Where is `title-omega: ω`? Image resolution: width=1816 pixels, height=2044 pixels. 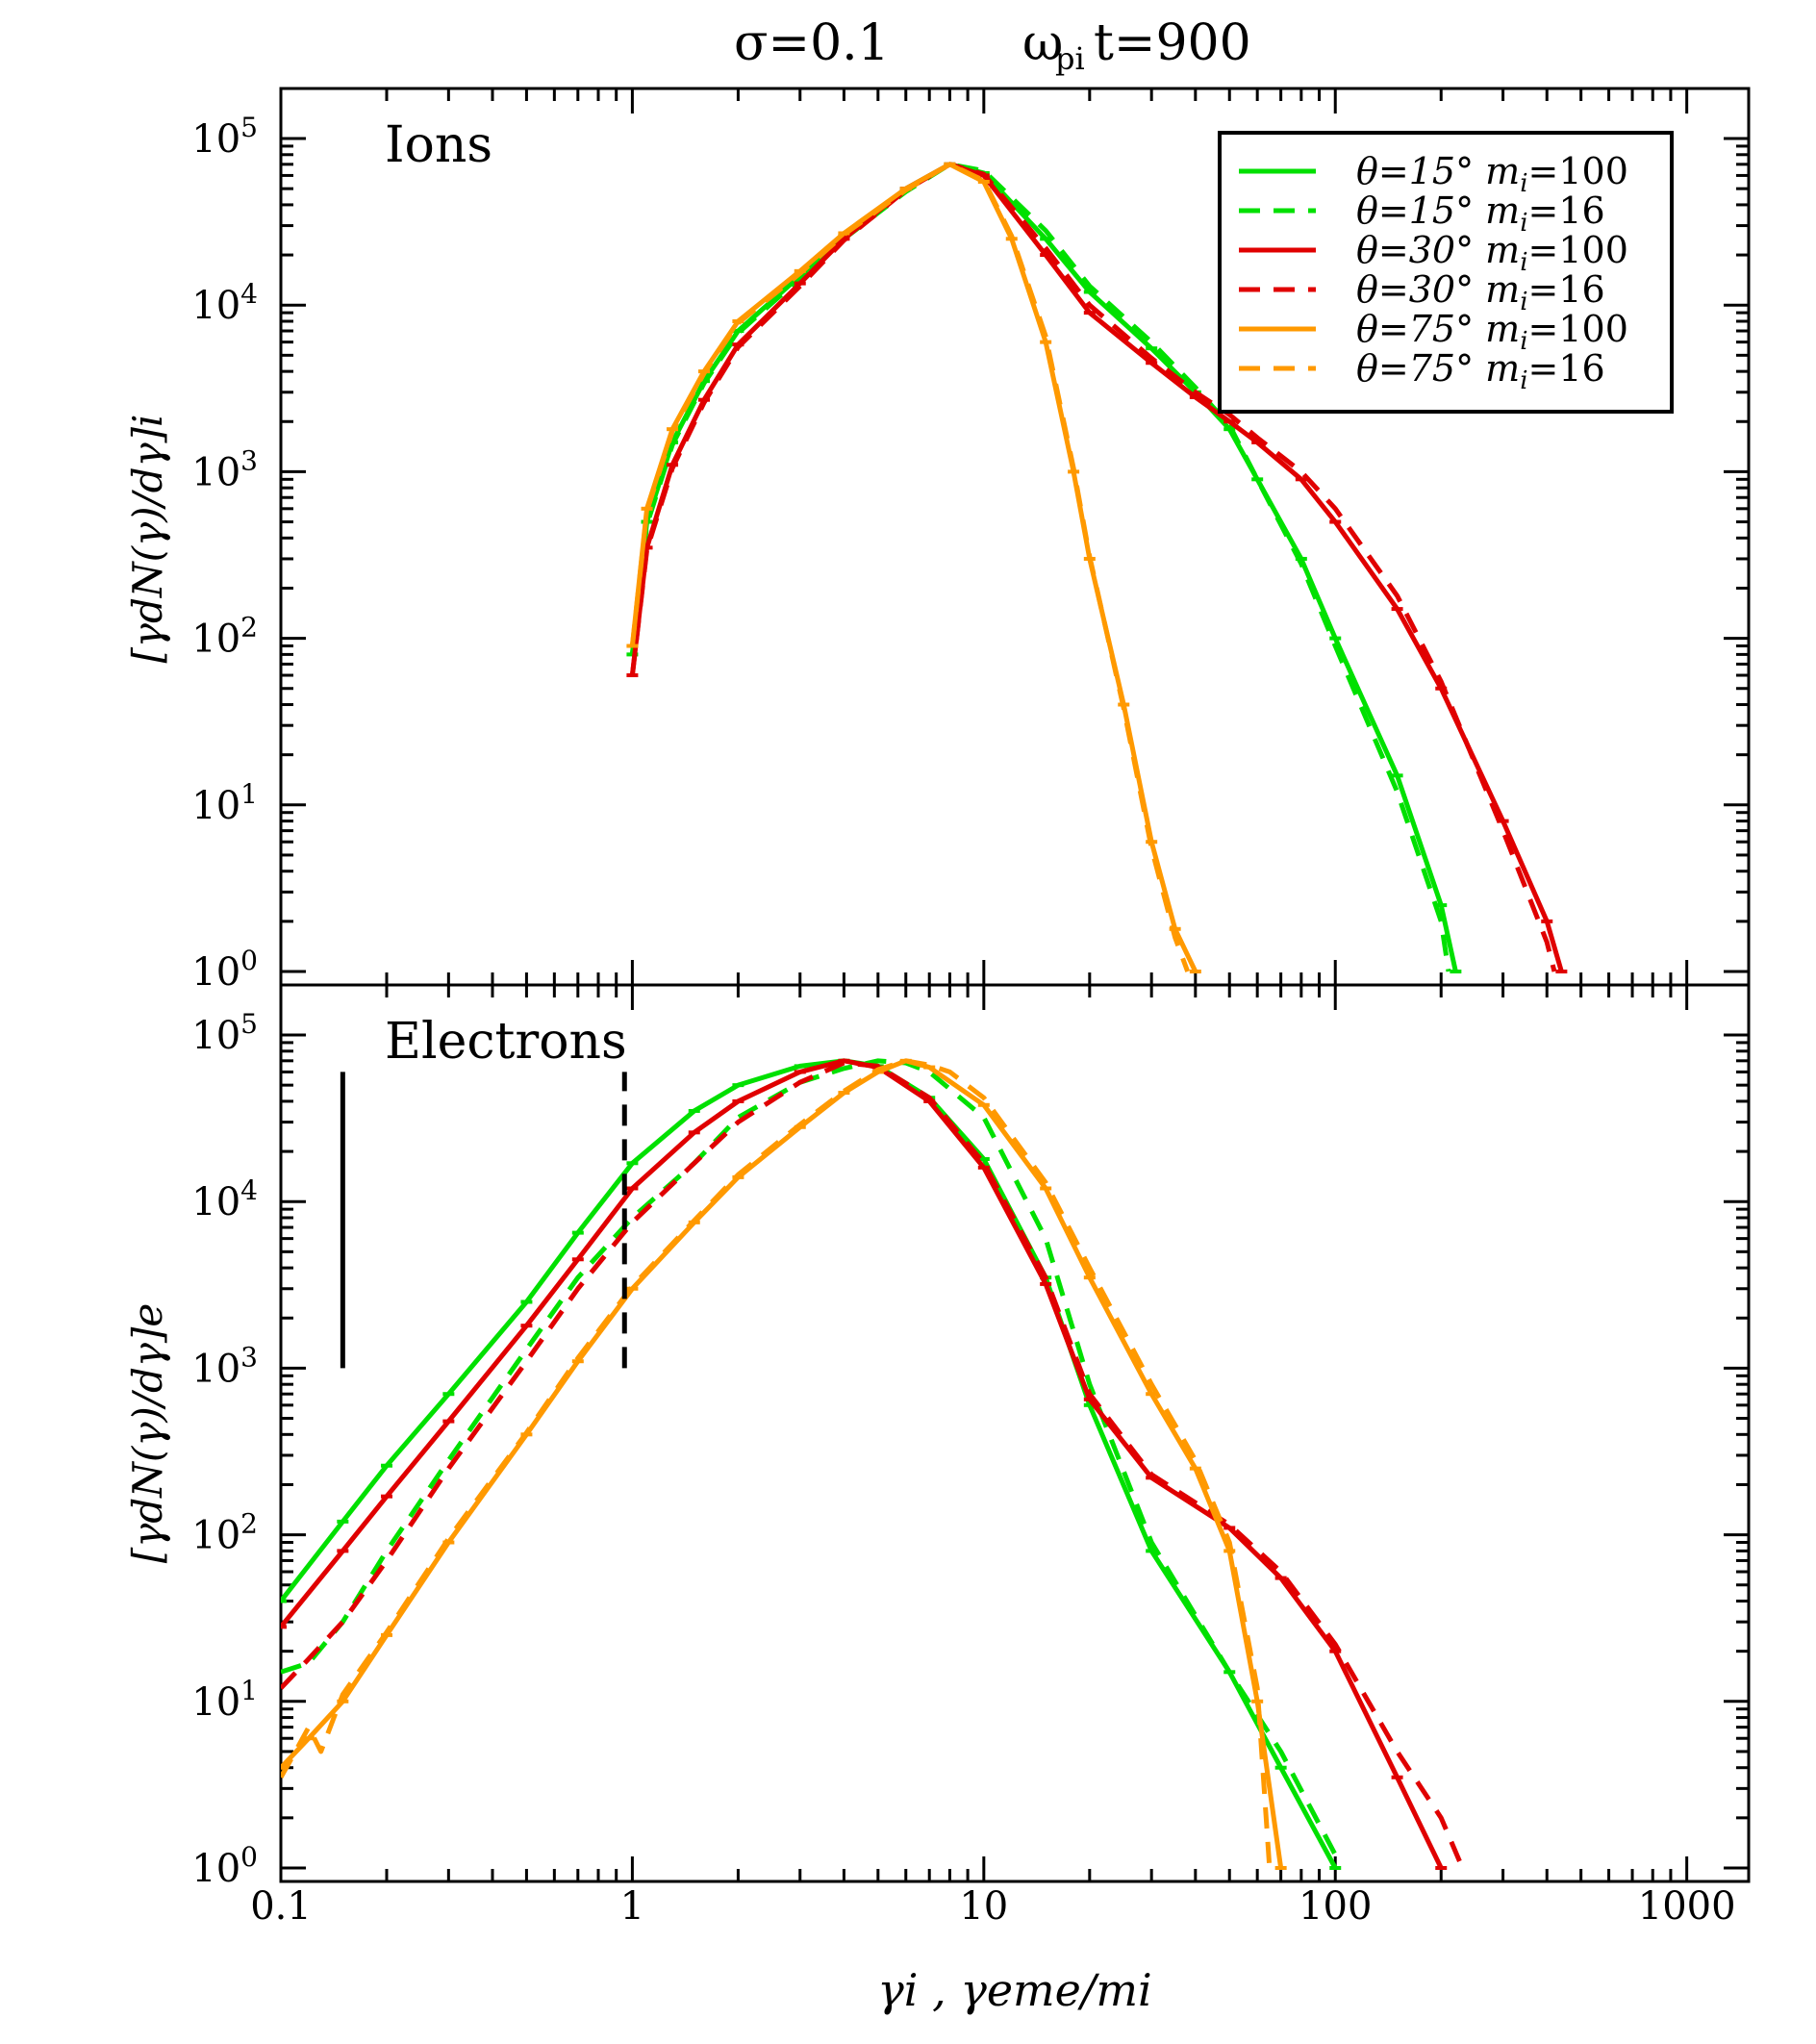 title-omega: ω is located at coordinates (1043, 43).